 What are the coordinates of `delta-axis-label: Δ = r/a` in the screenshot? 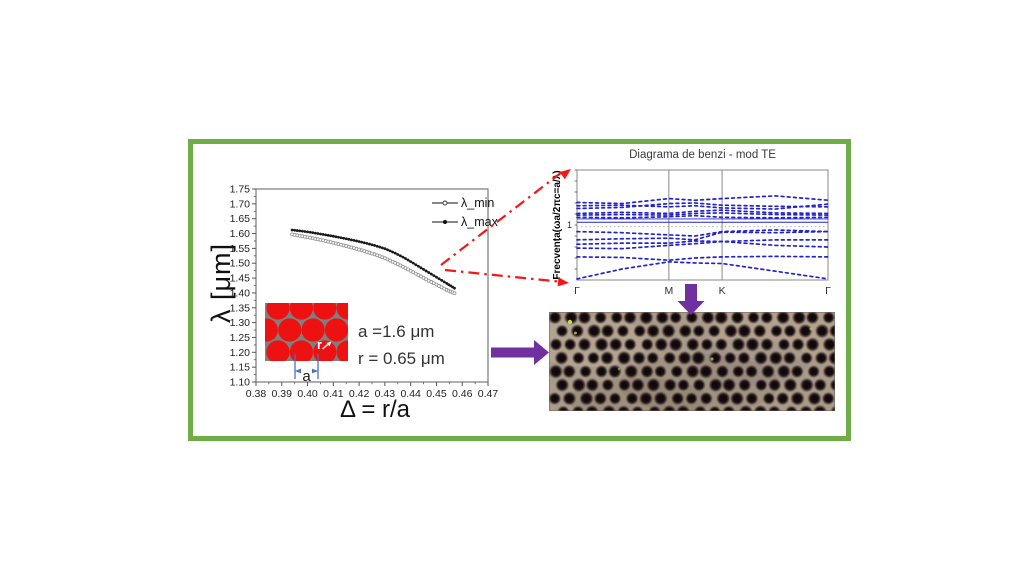 It's located at (375, 409).